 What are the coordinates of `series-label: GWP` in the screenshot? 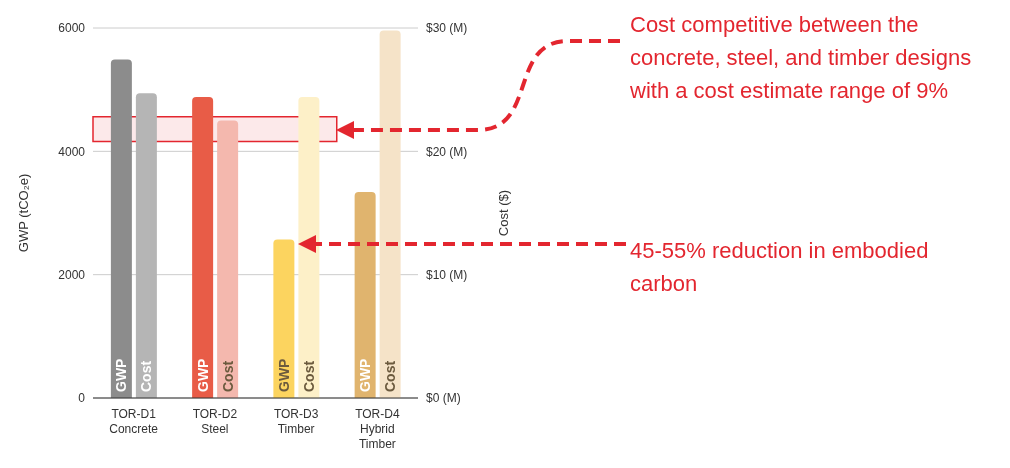 It's located at (121, 375).